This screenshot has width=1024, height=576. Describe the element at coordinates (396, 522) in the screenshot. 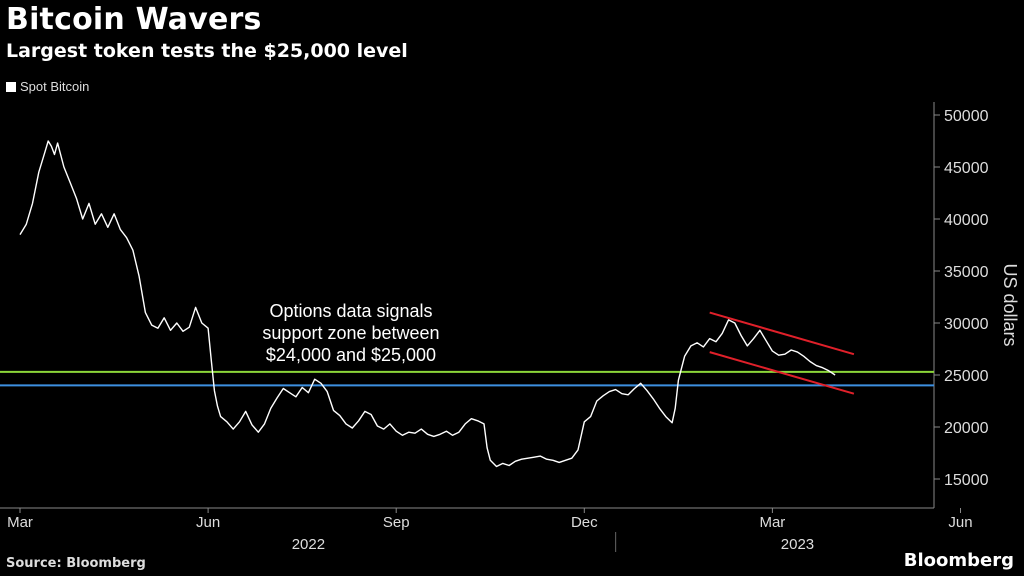

I see `x-tick-label: Sep` at that location.